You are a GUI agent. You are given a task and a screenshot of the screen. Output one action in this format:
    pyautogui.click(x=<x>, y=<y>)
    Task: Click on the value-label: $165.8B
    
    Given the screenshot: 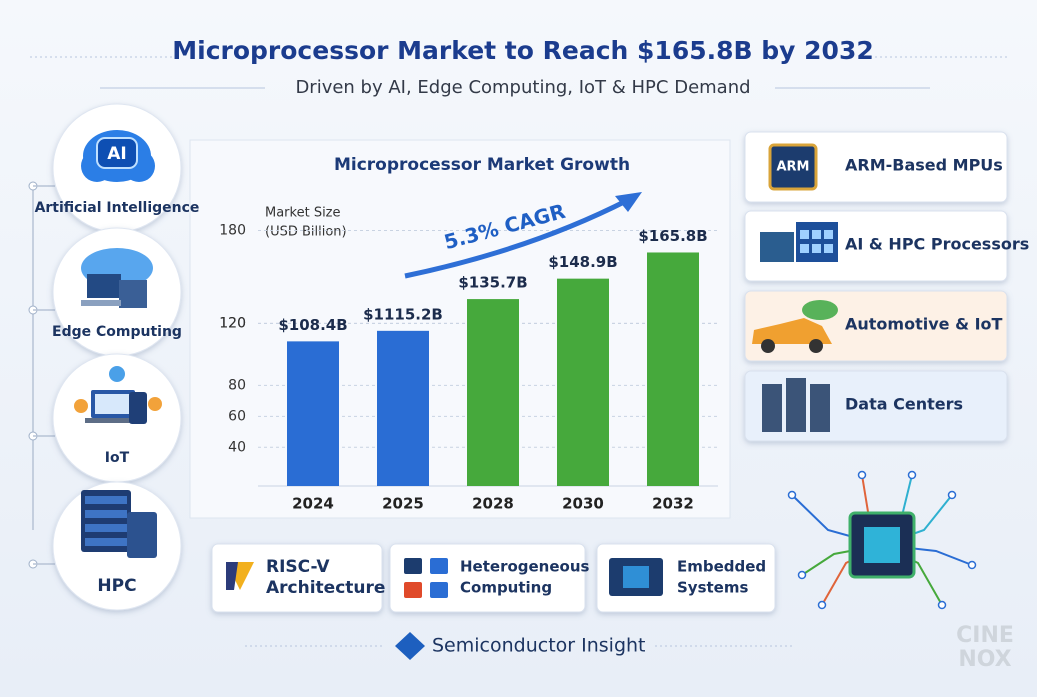 What is the action you would take?
    pyautogui.click(x=672, y=236)
    